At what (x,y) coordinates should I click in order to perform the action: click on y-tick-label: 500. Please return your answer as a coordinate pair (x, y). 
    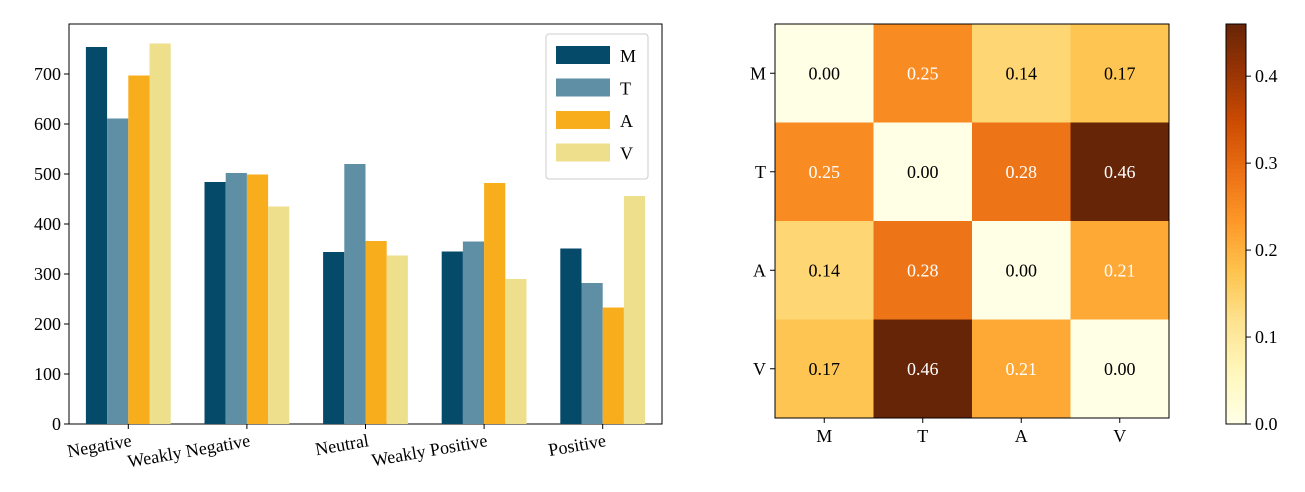
    Looking at the image, I should click on (47, 174).